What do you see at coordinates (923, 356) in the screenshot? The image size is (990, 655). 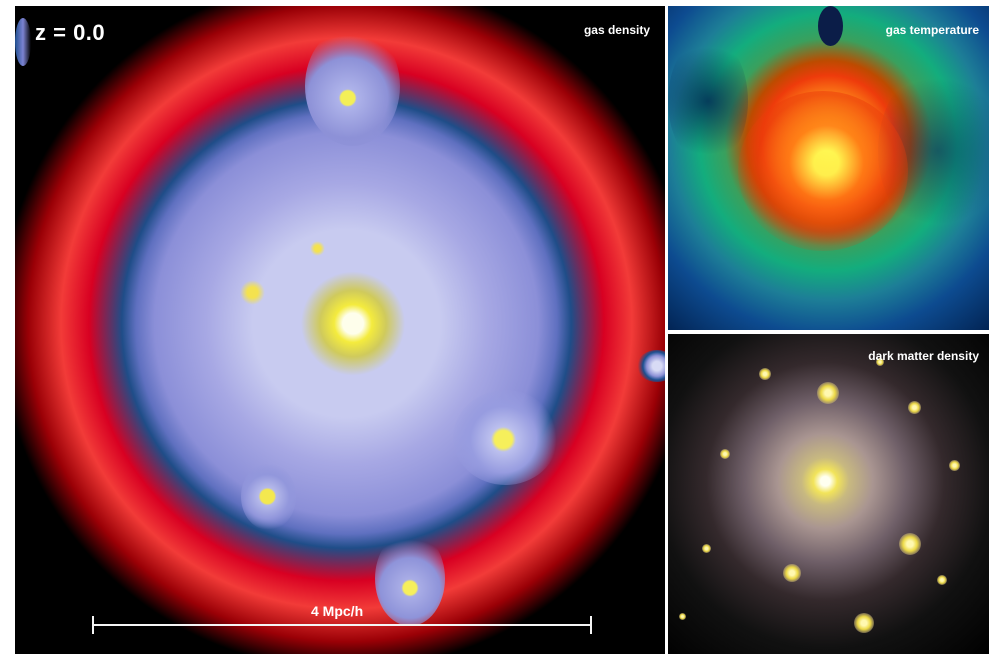 I see `dark-matter-density-label: dark matter density` at bounding box center [923, 356].